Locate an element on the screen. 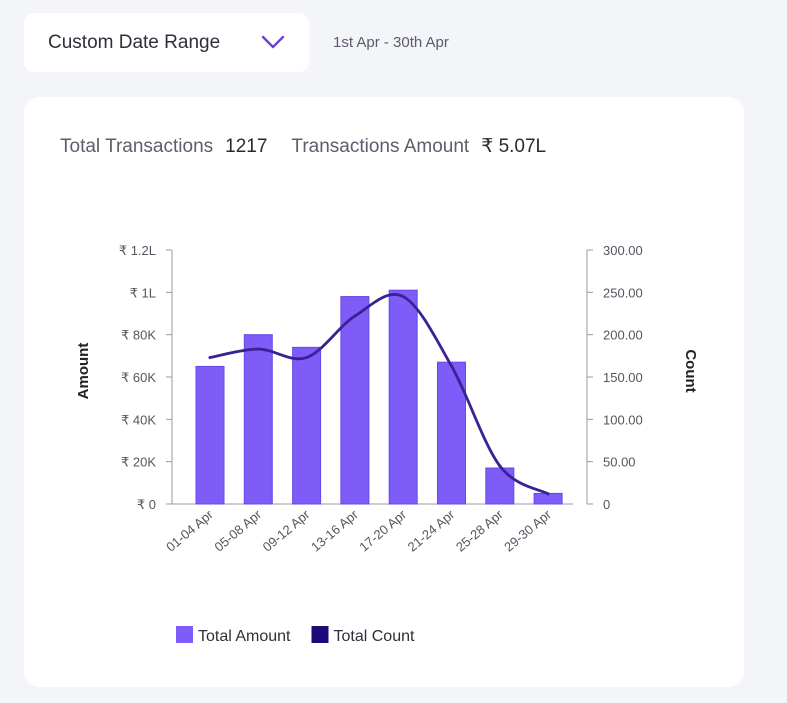  x-tick-label: 25-28 Apr is located at coordinates (479, 530).